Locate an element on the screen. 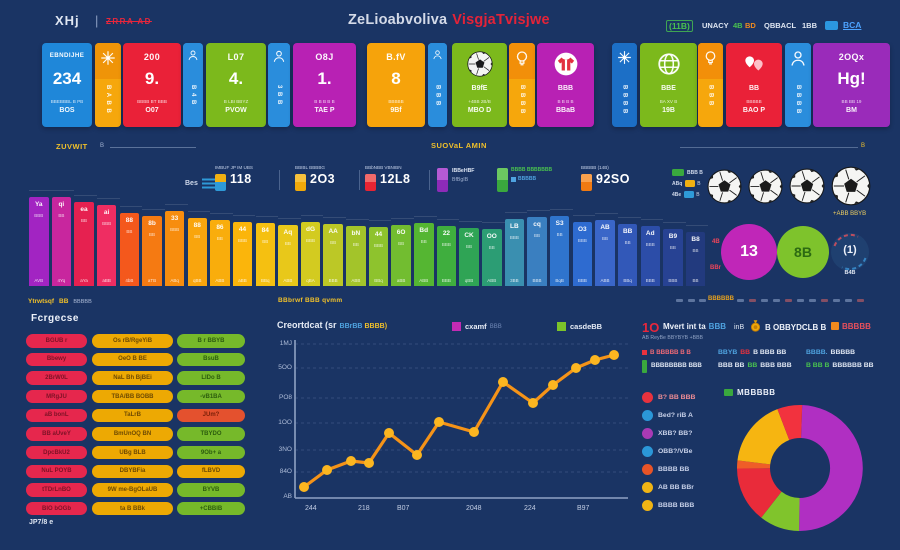 This screenshot has height=550, width=900. bar-top-label: B9 is located at coordinates (673, 236).